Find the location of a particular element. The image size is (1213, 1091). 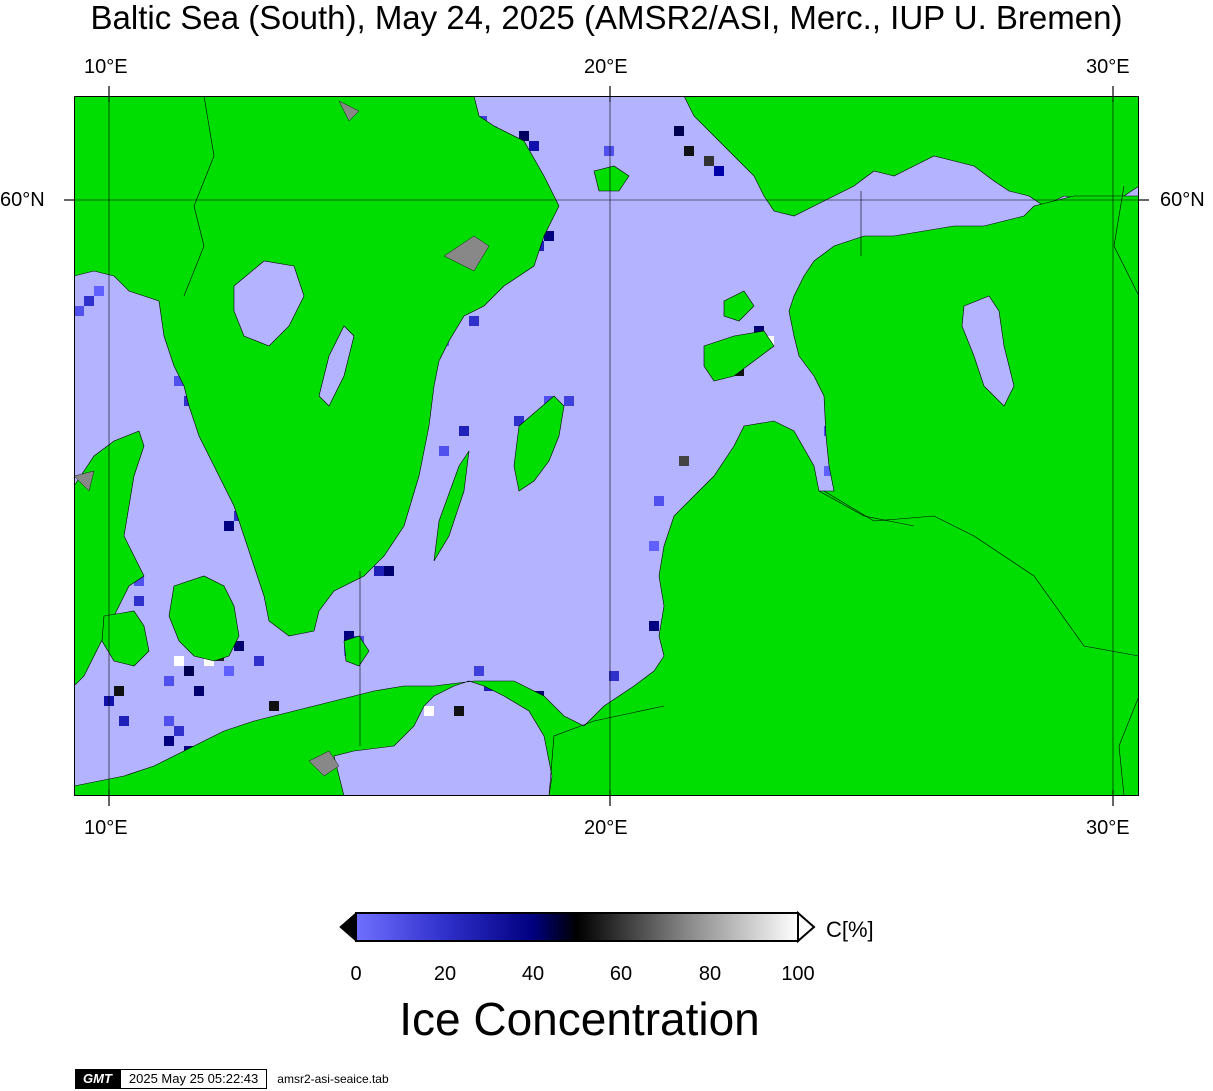

lakes is located at coordinates (624, 333).